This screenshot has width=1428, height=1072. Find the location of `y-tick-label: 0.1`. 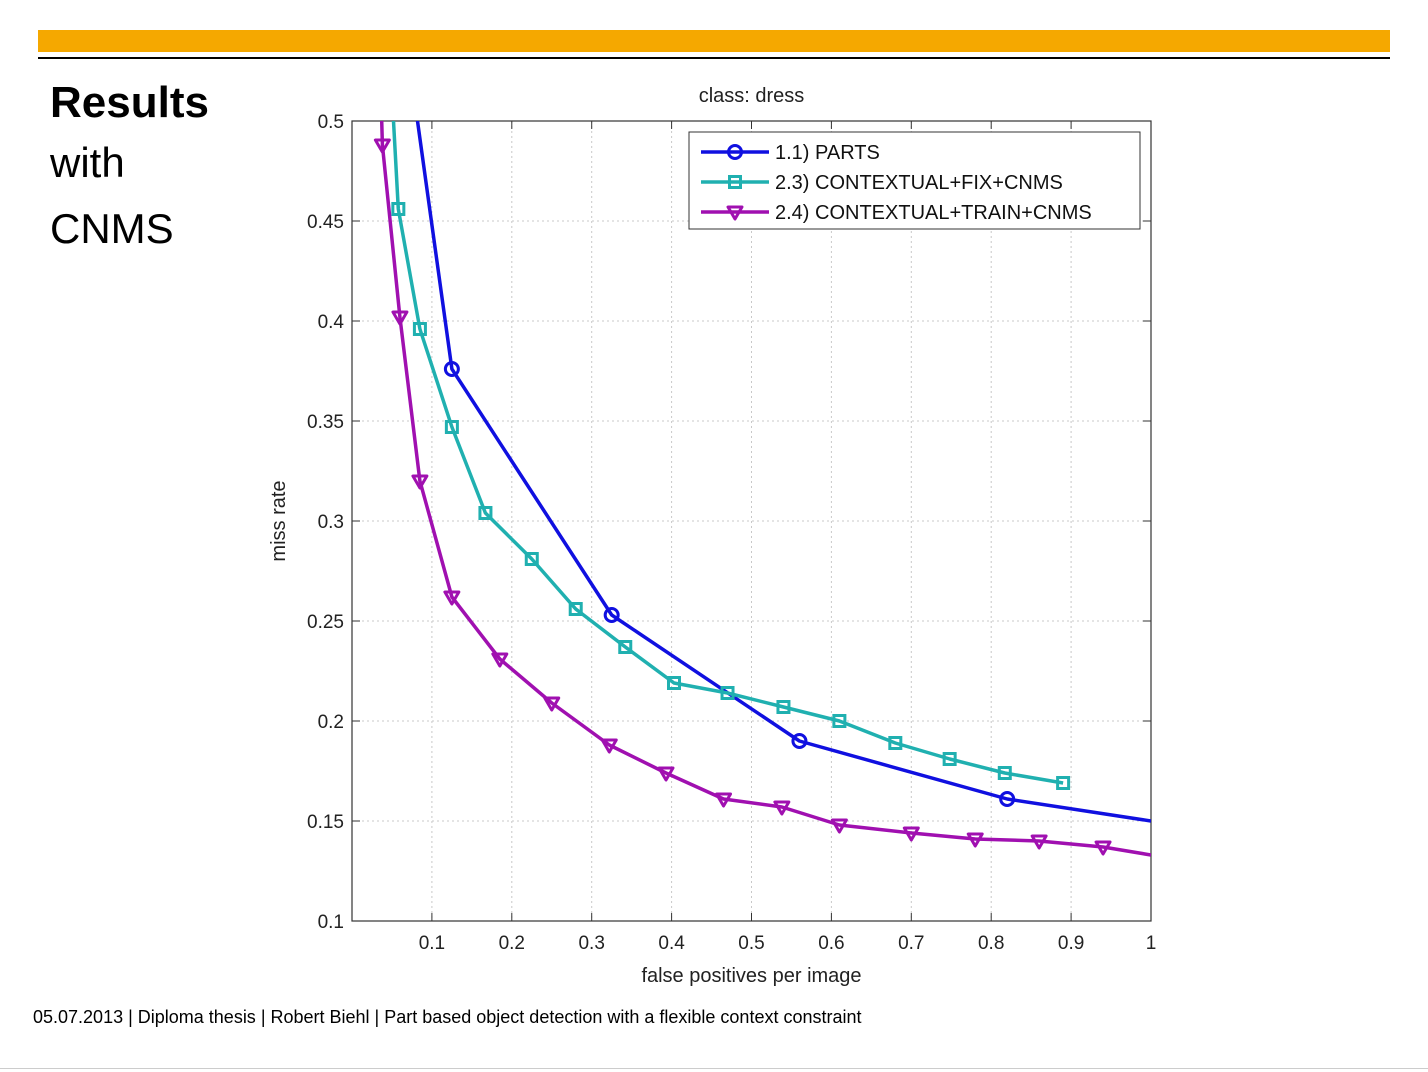

y-tick-label: 0.1 is located at coordinates (331, 922).